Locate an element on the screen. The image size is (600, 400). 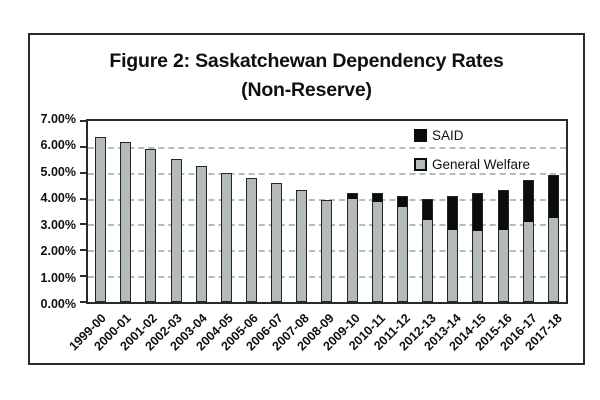
chart-title-line2: (Non-Reserve) is located at coordinates (306, 90).